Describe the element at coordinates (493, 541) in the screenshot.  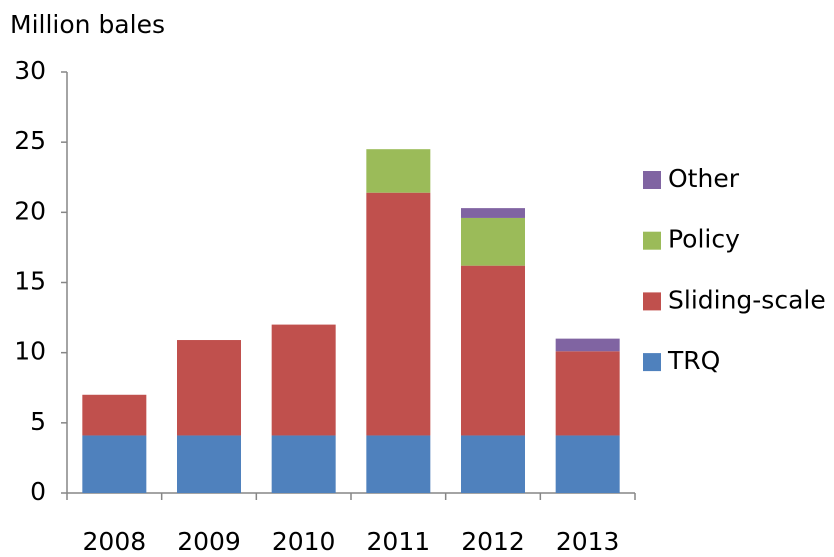
I see `x-tick-label: 2012` at that location.